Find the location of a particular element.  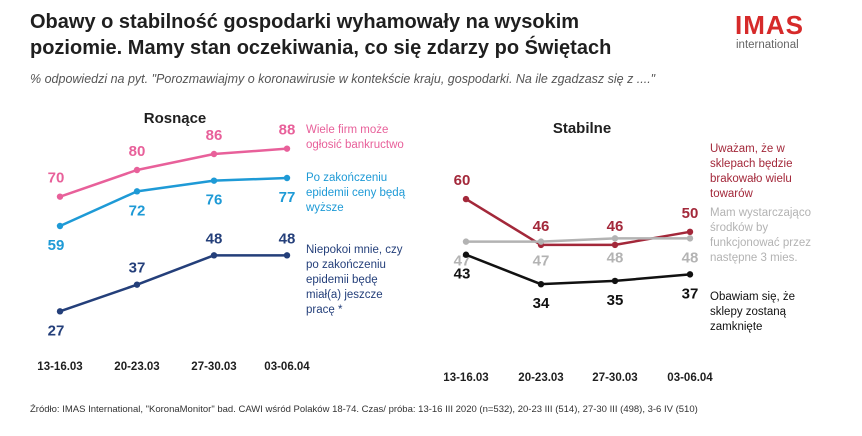

data-label: 70 is located at coordinates (56, 178).